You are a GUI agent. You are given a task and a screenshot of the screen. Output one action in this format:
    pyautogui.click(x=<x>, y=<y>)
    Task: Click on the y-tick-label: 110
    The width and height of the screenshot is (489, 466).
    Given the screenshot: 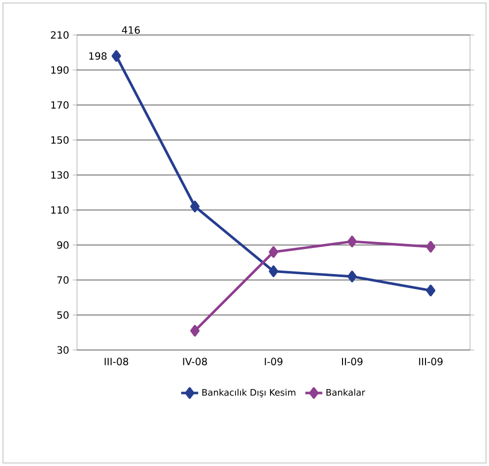 What is the action you would take?
    pyautogui.click(x=60, y=210)
    